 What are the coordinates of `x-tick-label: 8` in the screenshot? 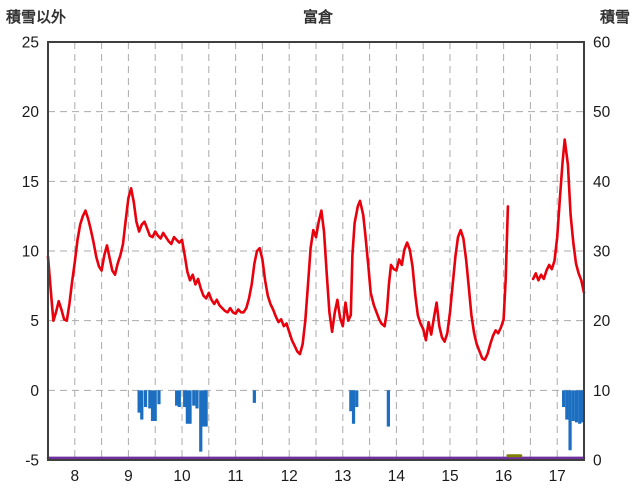 It's located at (74, 476).